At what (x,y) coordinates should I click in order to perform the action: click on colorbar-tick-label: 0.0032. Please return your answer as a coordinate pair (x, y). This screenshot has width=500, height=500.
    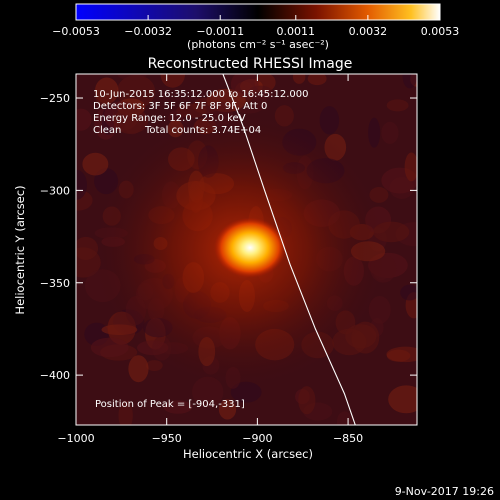
    Looking at the image, I should click on (368, 31).